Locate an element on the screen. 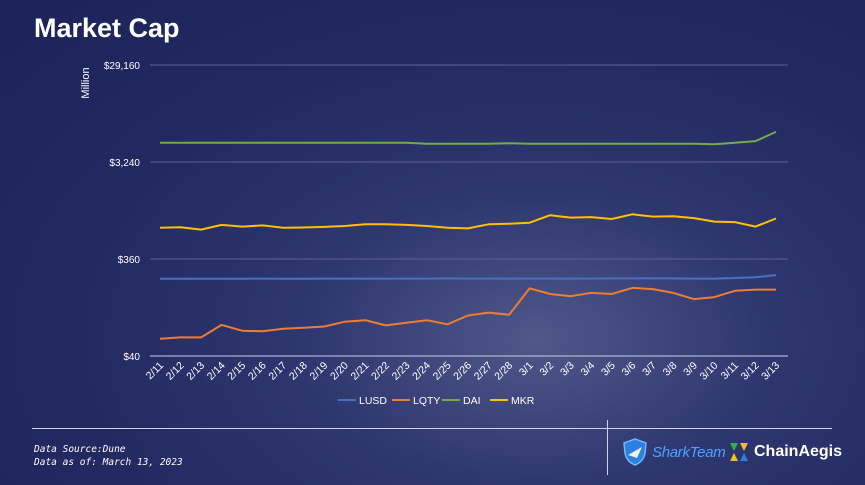 The image size is (865, 485). x-tick-label: 3/10 is located at coordinates (709, 371).